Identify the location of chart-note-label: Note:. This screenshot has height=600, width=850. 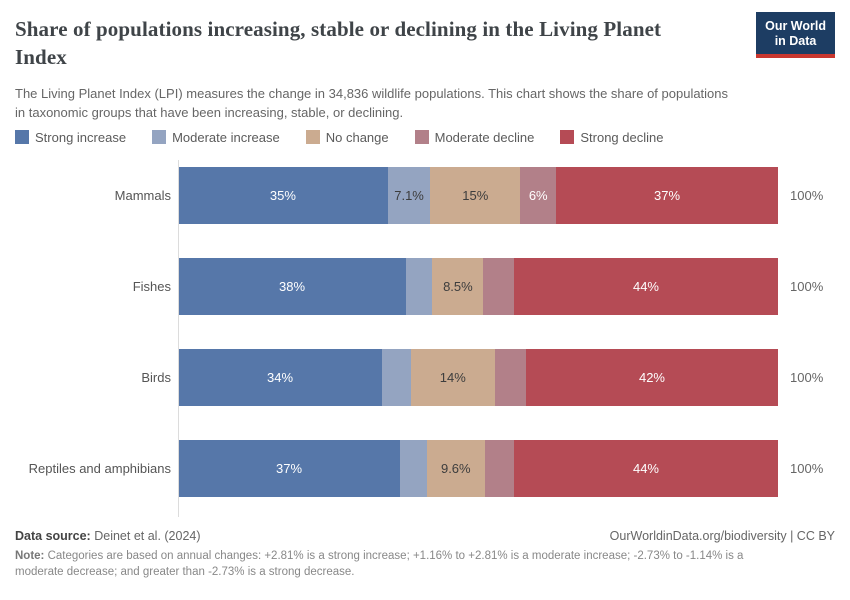
(30, 556).